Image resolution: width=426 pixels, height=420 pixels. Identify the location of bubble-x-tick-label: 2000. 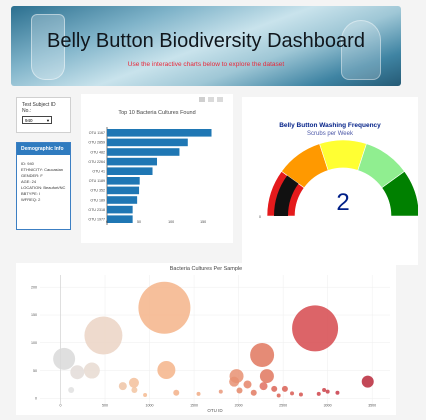
(239, 406).